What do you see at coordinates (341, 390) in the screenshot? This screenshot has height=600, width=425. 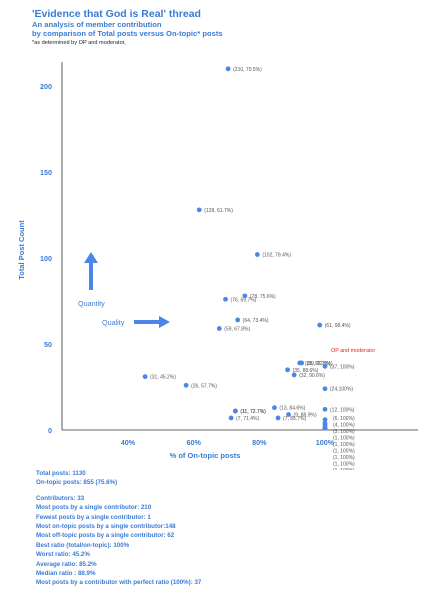 I see `point-label: (24,100%)` at bounding box center [341, 390].